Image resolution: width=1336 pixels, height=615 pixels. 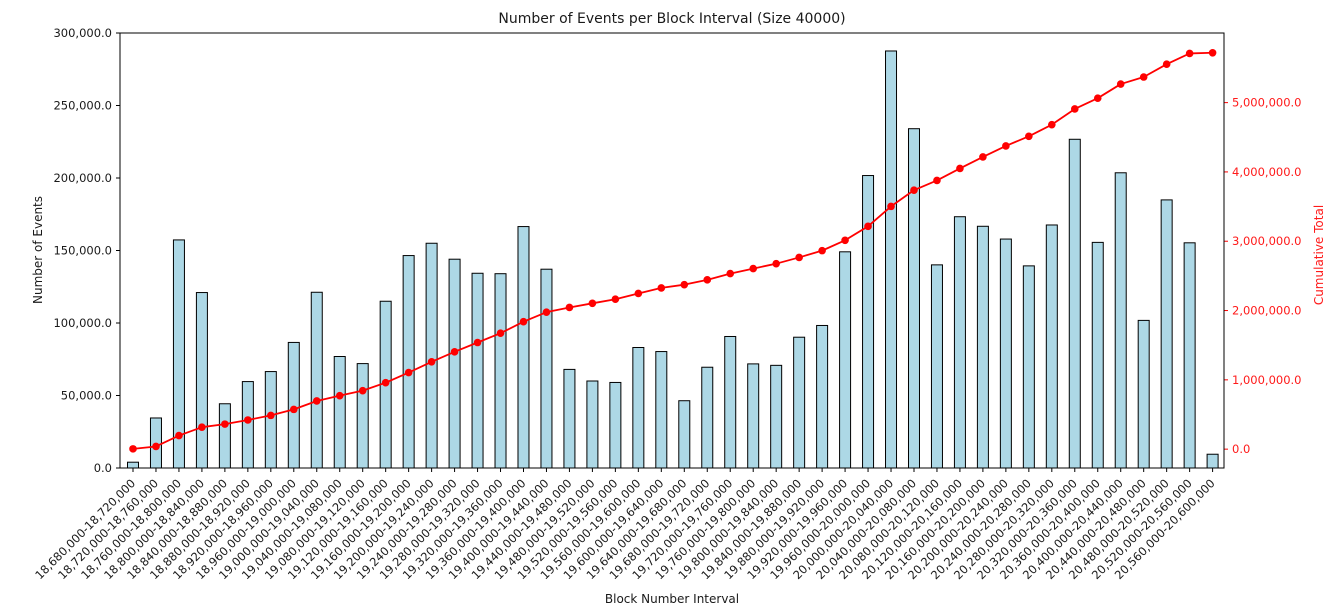 What do you see at coordinates (1267, 380) in the screenshot?
I see `y-tick-label-right: 1,000,000.0` at bounding box center [1267, 380].